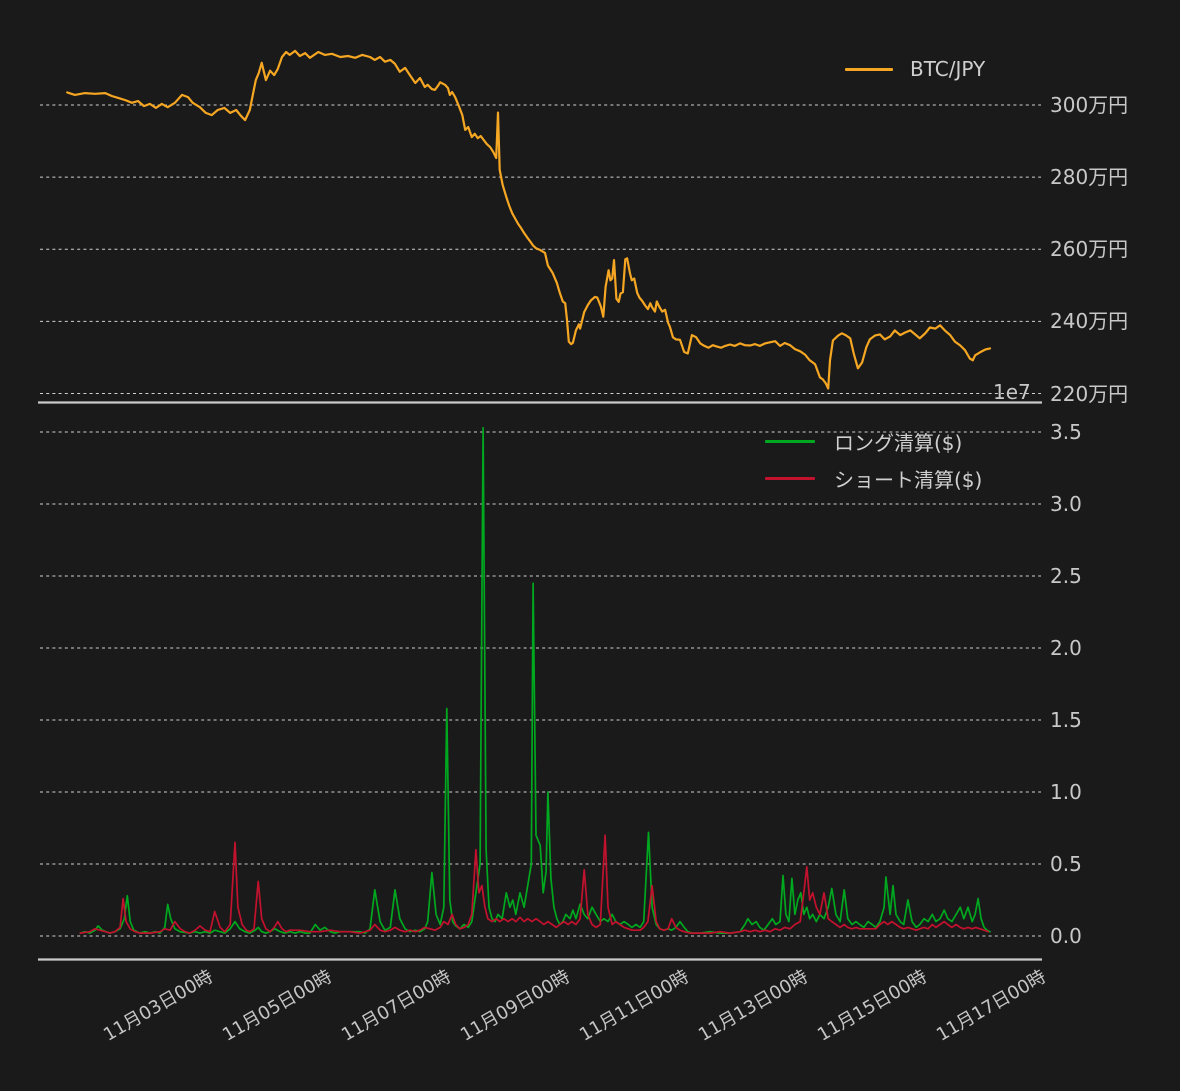 Image resolution: width=1180 pixels, height=1091 pixels. I want to click on y-tick-label: 1.5, so click(1066, 720).